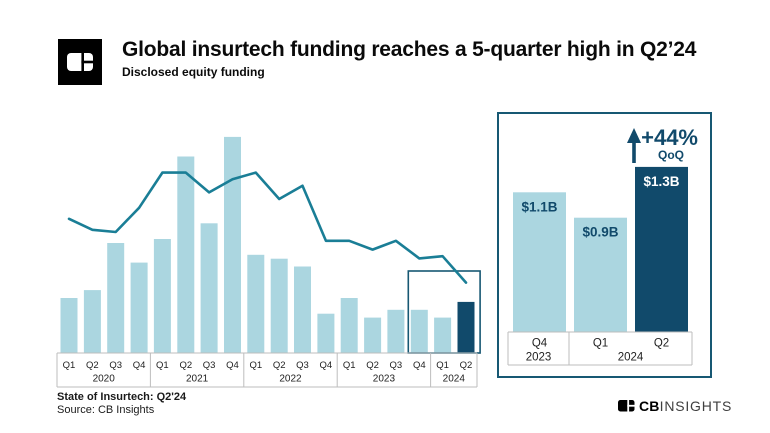 The width and height of the screenshot is (770, 433). What do you see at coordinates (197, 379) in the screenshot?
I see `year-label: 2021` at bounding box center [197, 379].